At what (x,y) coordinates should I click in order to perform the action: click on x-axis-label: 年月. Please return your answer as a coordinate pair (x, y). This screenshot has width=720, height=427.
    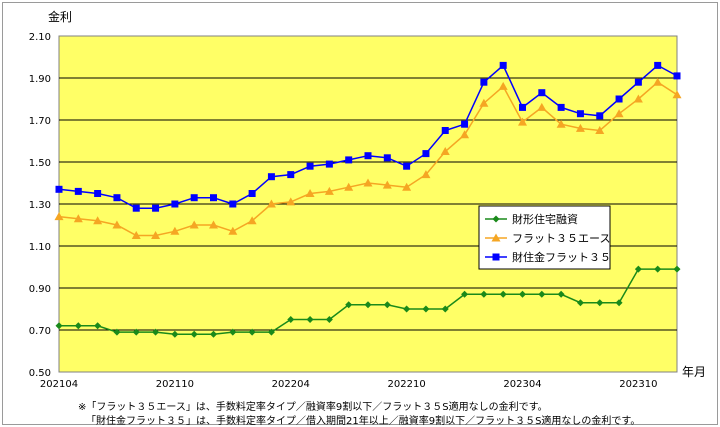
    Looking at the image, I should click on (694, 372).